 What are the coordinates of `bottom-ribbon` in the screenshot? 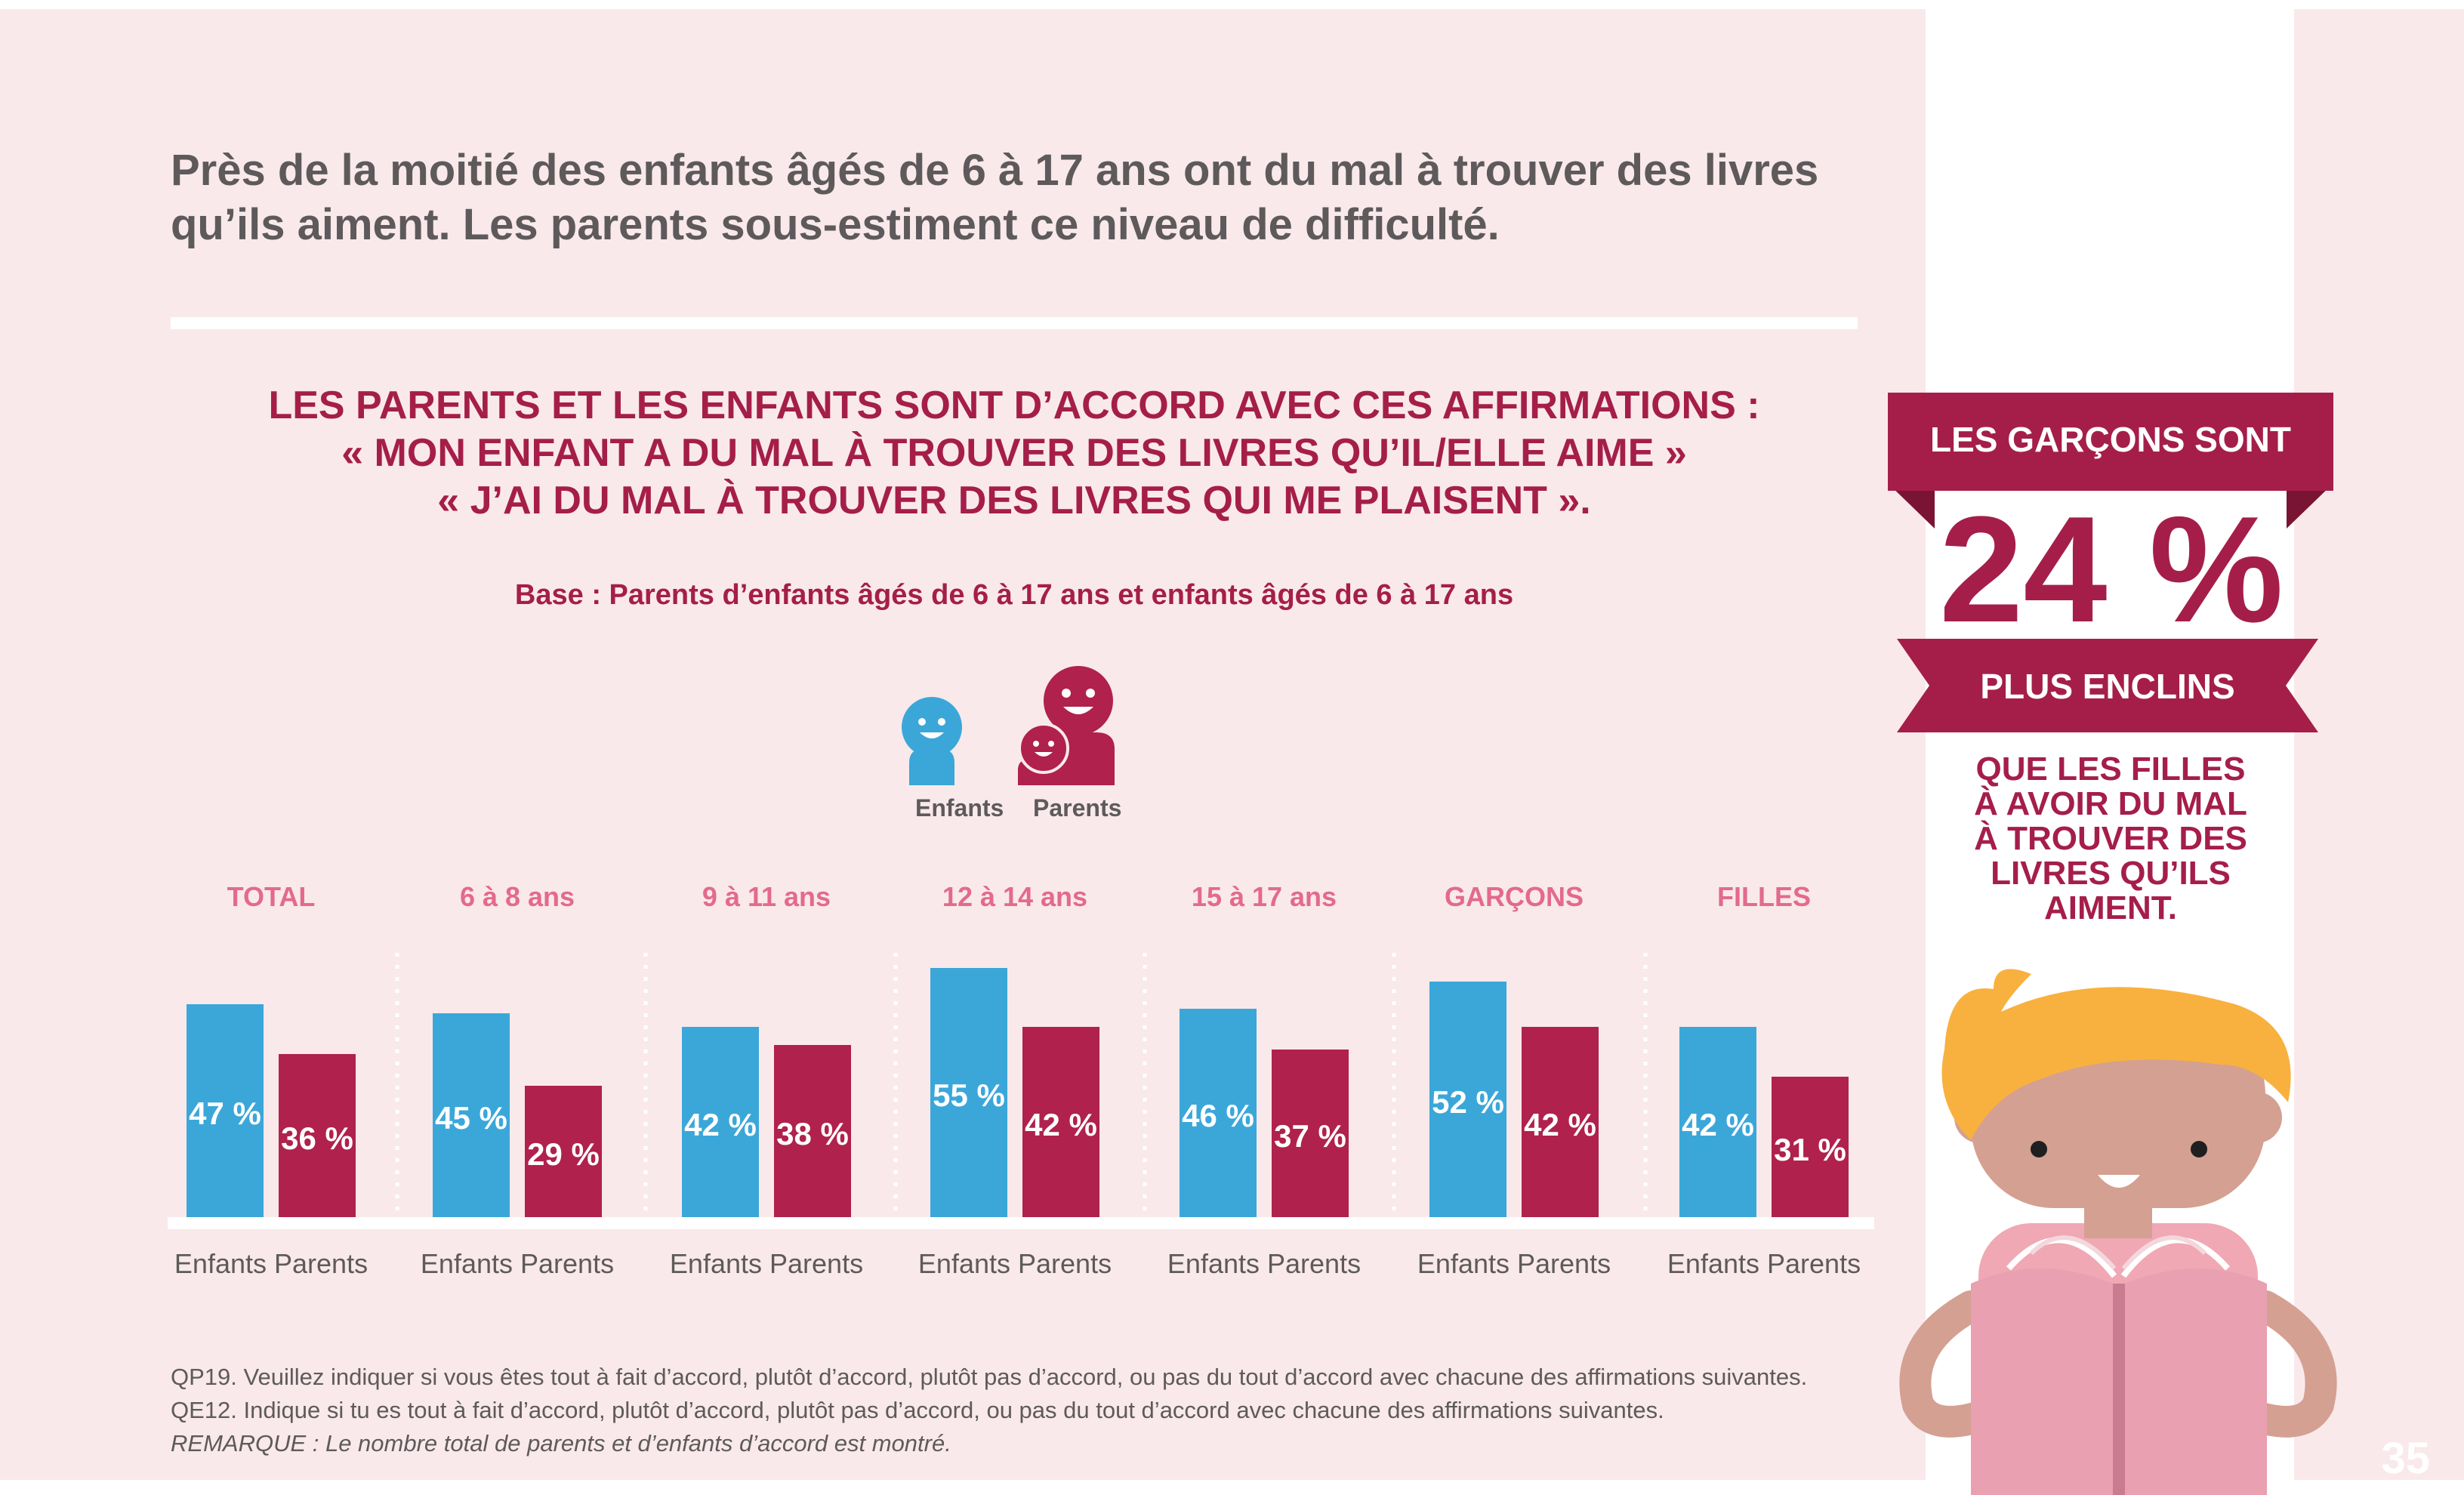 It's located at (2107, 685).